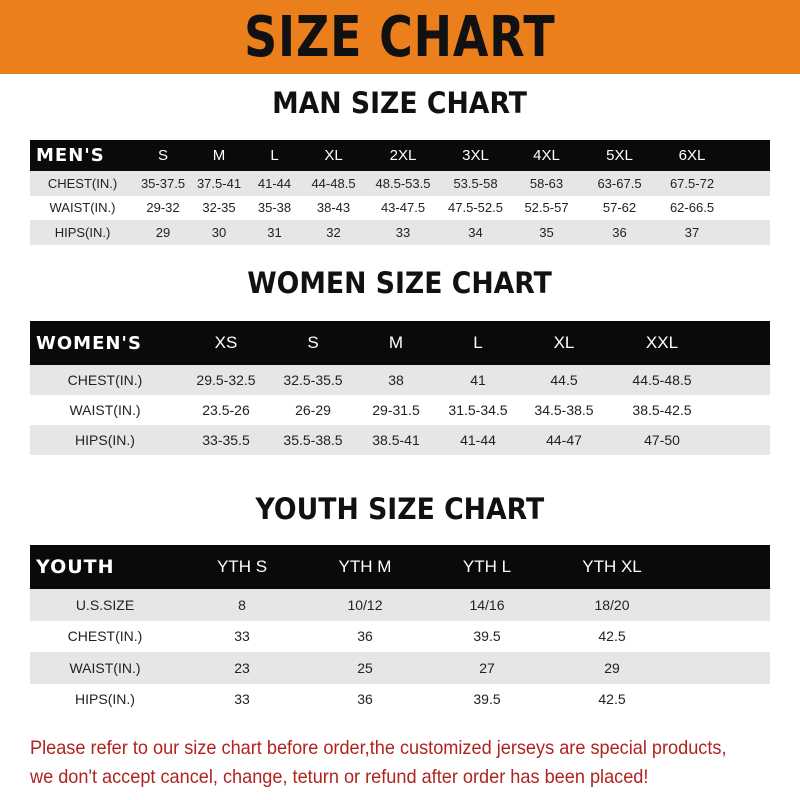  I want to click on women-heading: WOMEN SIZE CHART, so click(400, 283).